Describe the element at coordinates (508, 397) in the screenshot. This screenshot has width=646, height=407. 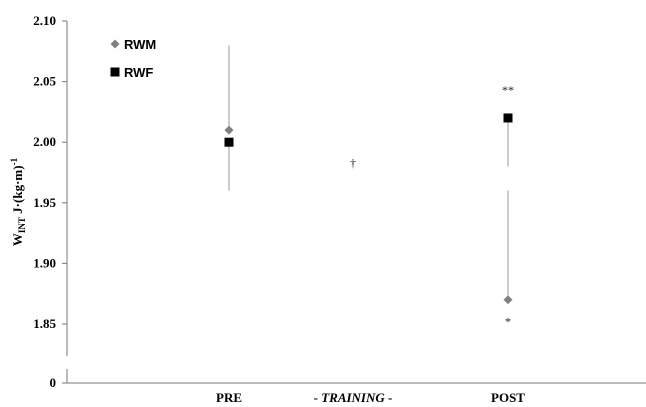
I see `x-category-label: POST` at that location.